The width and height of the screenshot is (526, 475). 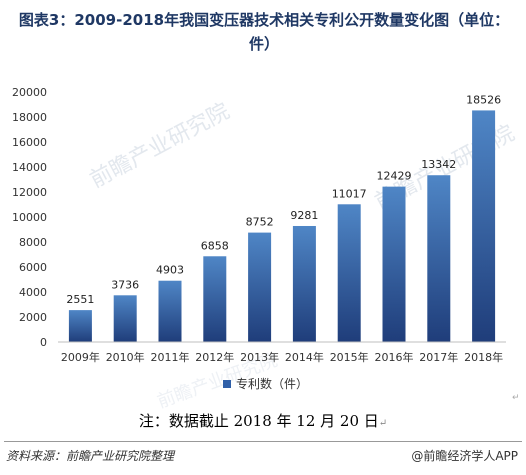 I want to click on bar-value-label: 13342, so click(x=438, y=164).